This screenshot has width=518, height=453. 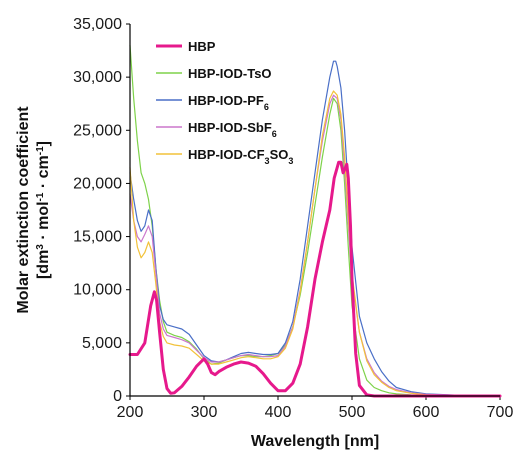 What do you see at coordinates (43, 264) in the screenshot?
I see `y-axis-title-part: [dm` at bounding box center [43, 264].